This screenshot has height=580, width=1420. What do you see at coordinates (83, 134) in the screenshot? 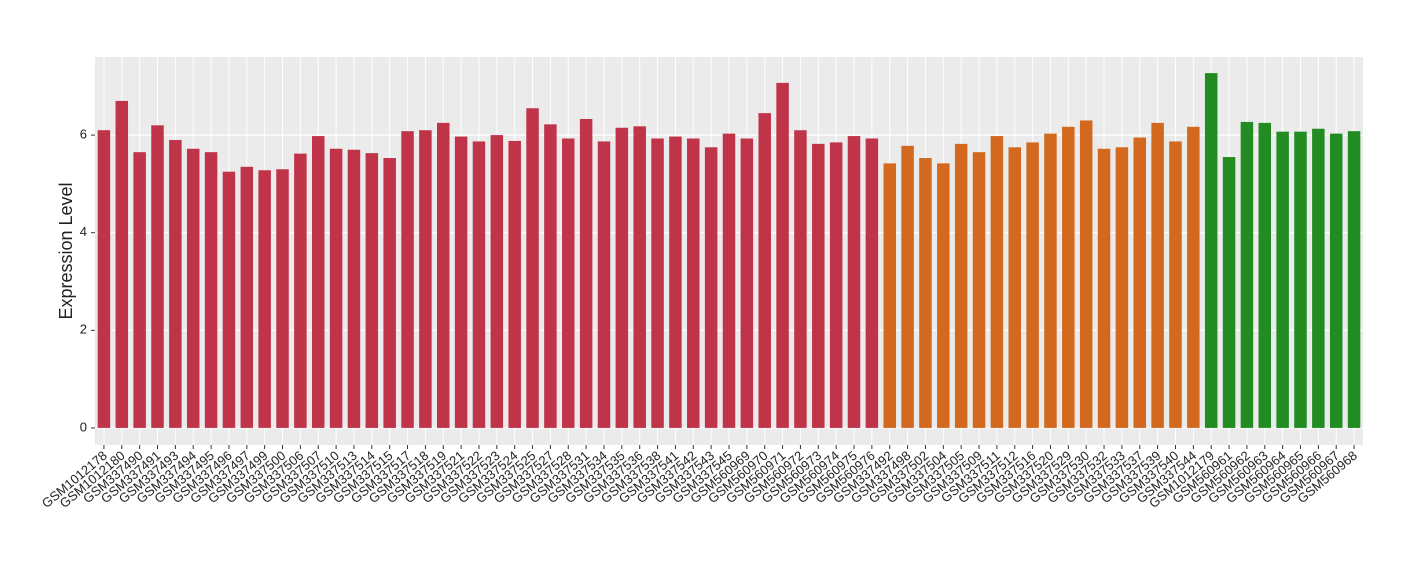
I see `y-tick-label: 6` at bounding box center [83, 134].